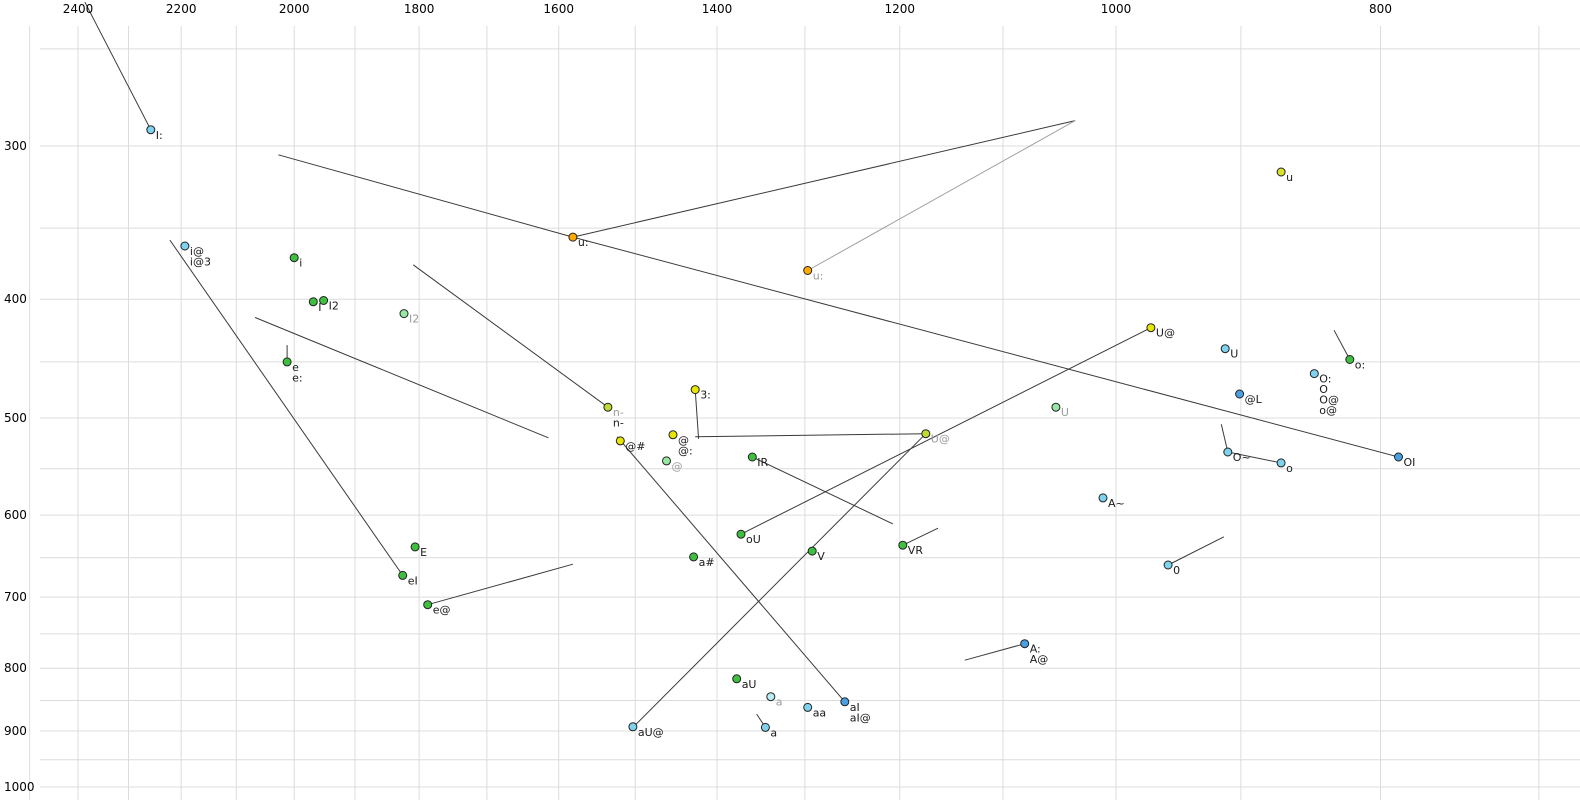 The image size is (1580, 800). Describe the element at coordinates (1103, 498) in the screenshot. I see `data-point-A~` at that location.